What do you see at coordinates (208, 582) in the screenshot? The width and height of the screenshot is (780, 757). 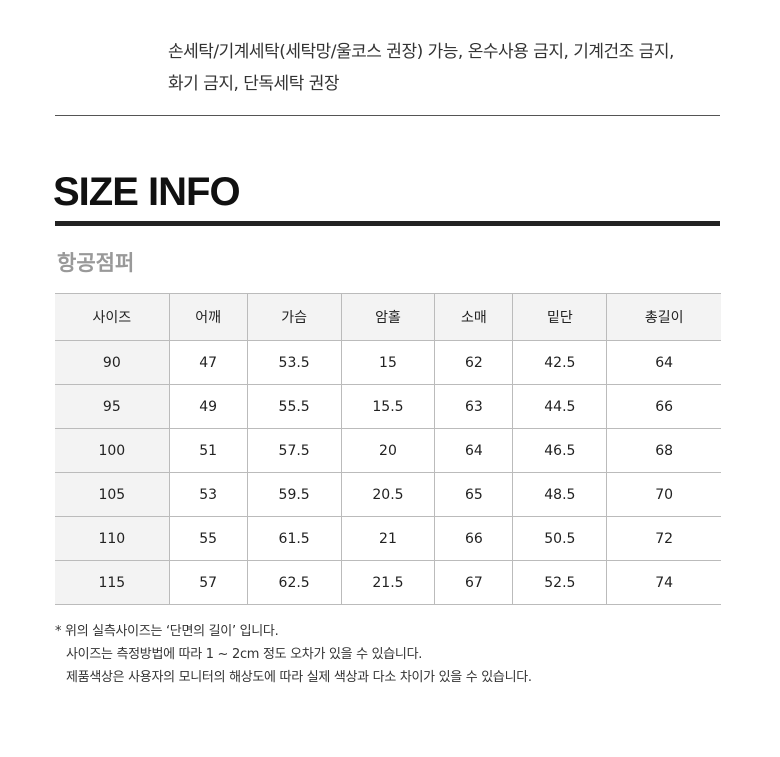 I see `table-cell: 57` at bounding box center [208, 582].